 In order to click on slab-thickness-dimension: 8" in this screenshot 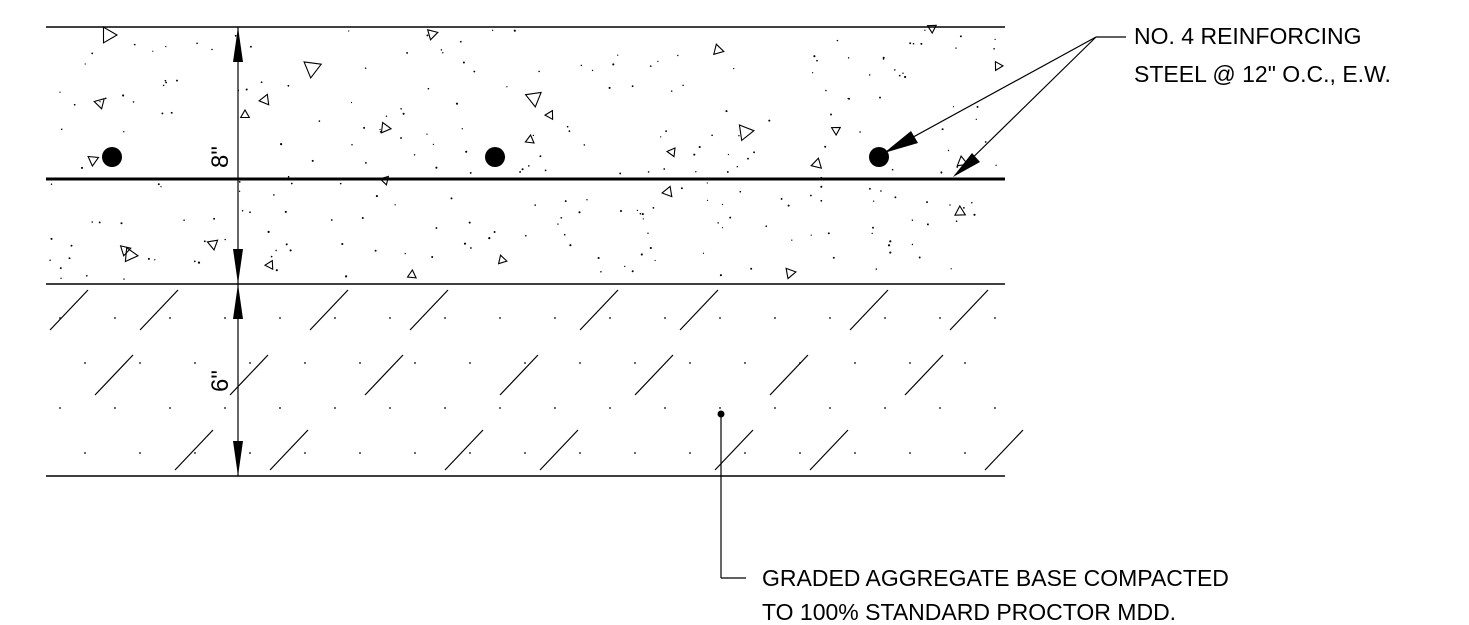, I will do `click(225, 155)`.